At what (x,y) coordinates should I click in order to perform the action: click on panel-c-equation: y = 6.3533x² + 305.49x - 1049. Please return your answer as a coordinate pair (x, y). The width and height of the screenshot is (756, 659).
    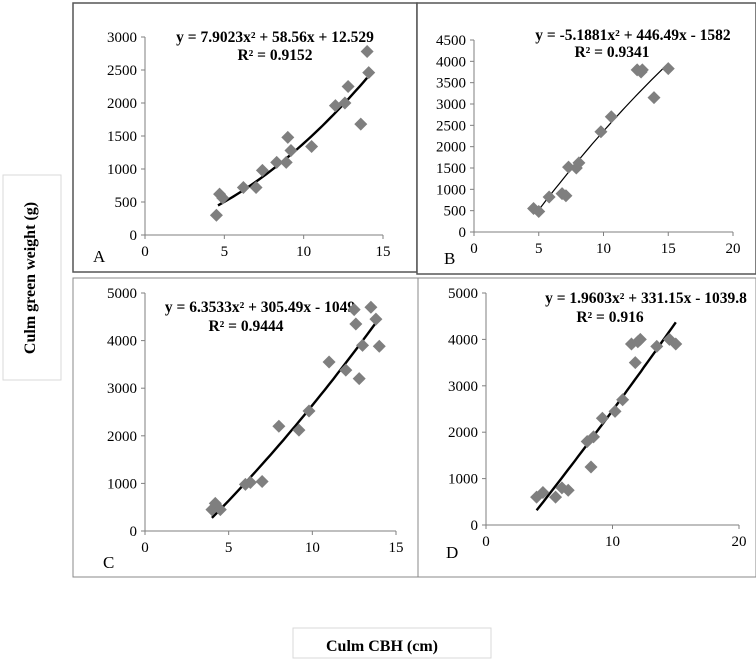
    Looking at the image, I should click on (260, 307).